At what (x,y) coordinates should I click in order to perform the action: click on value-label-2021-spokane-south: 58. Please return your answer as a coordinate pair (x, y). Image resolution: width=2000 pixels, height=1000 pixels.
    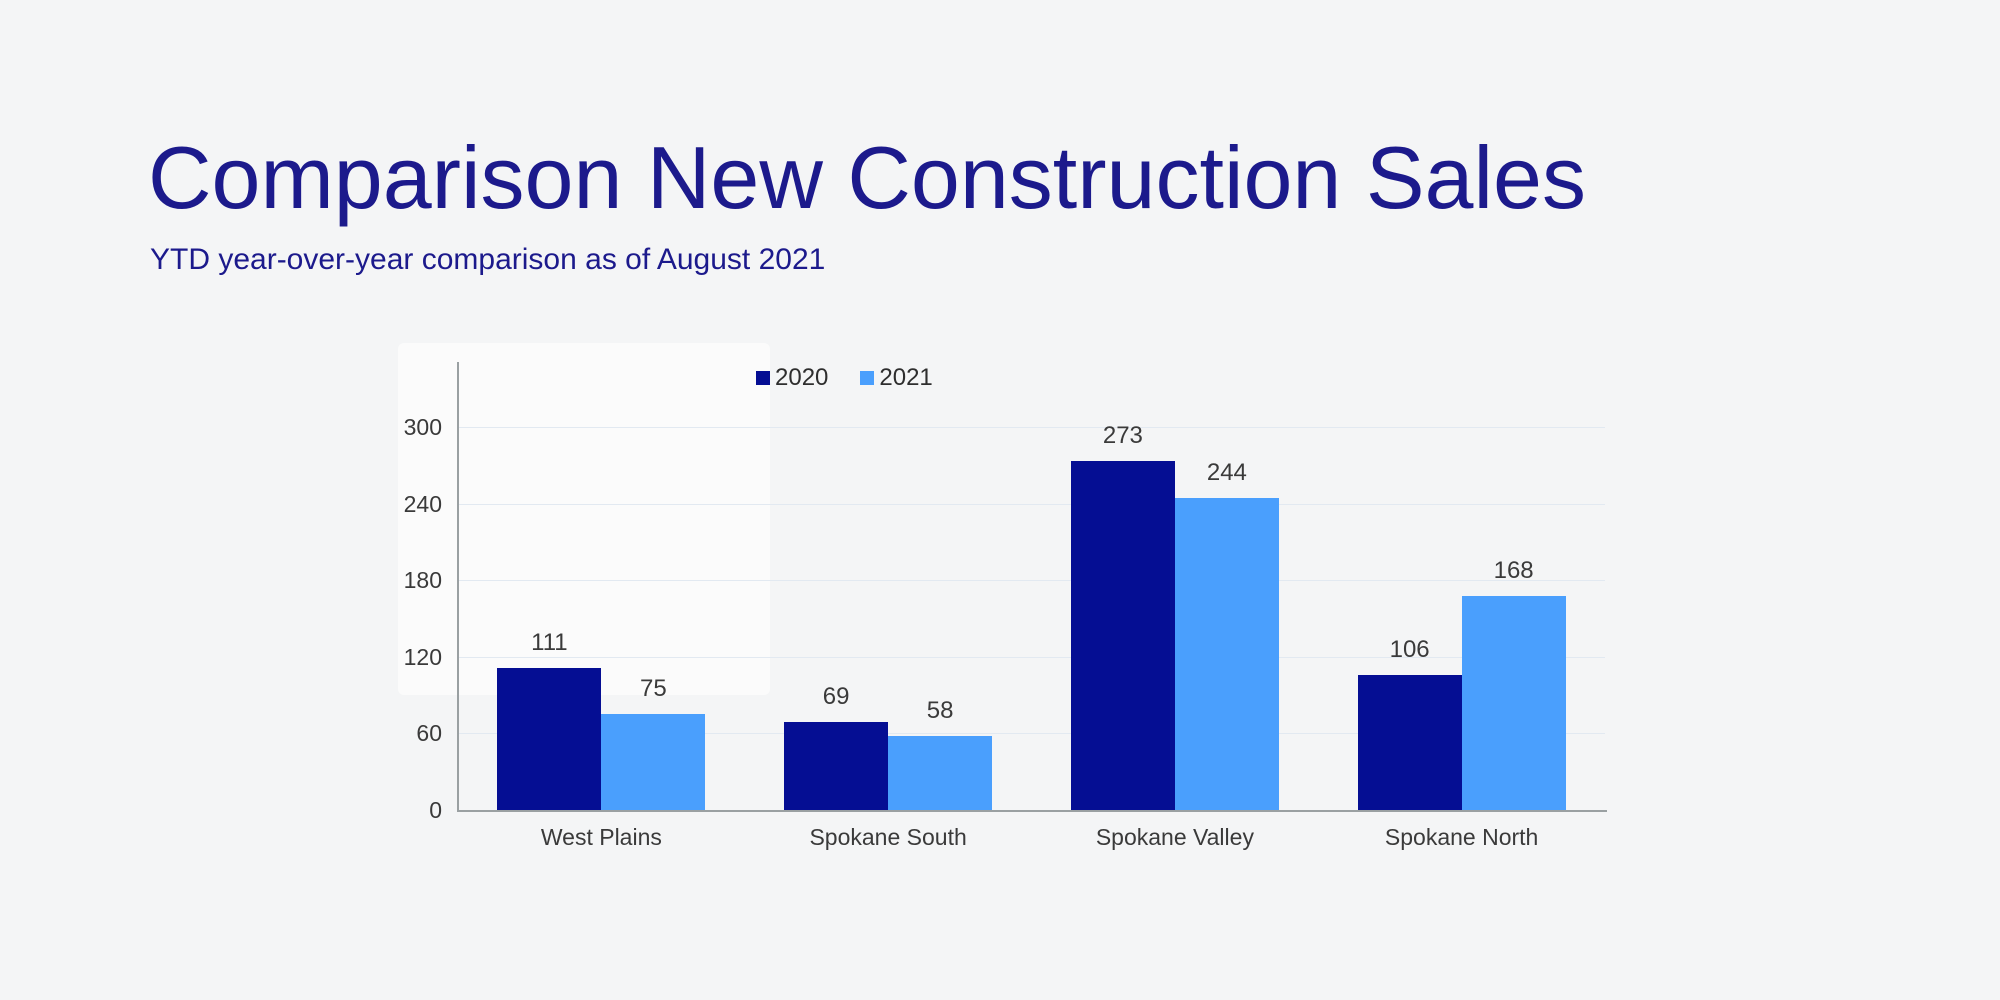
    Looking at the image, I should click on (940, 710).